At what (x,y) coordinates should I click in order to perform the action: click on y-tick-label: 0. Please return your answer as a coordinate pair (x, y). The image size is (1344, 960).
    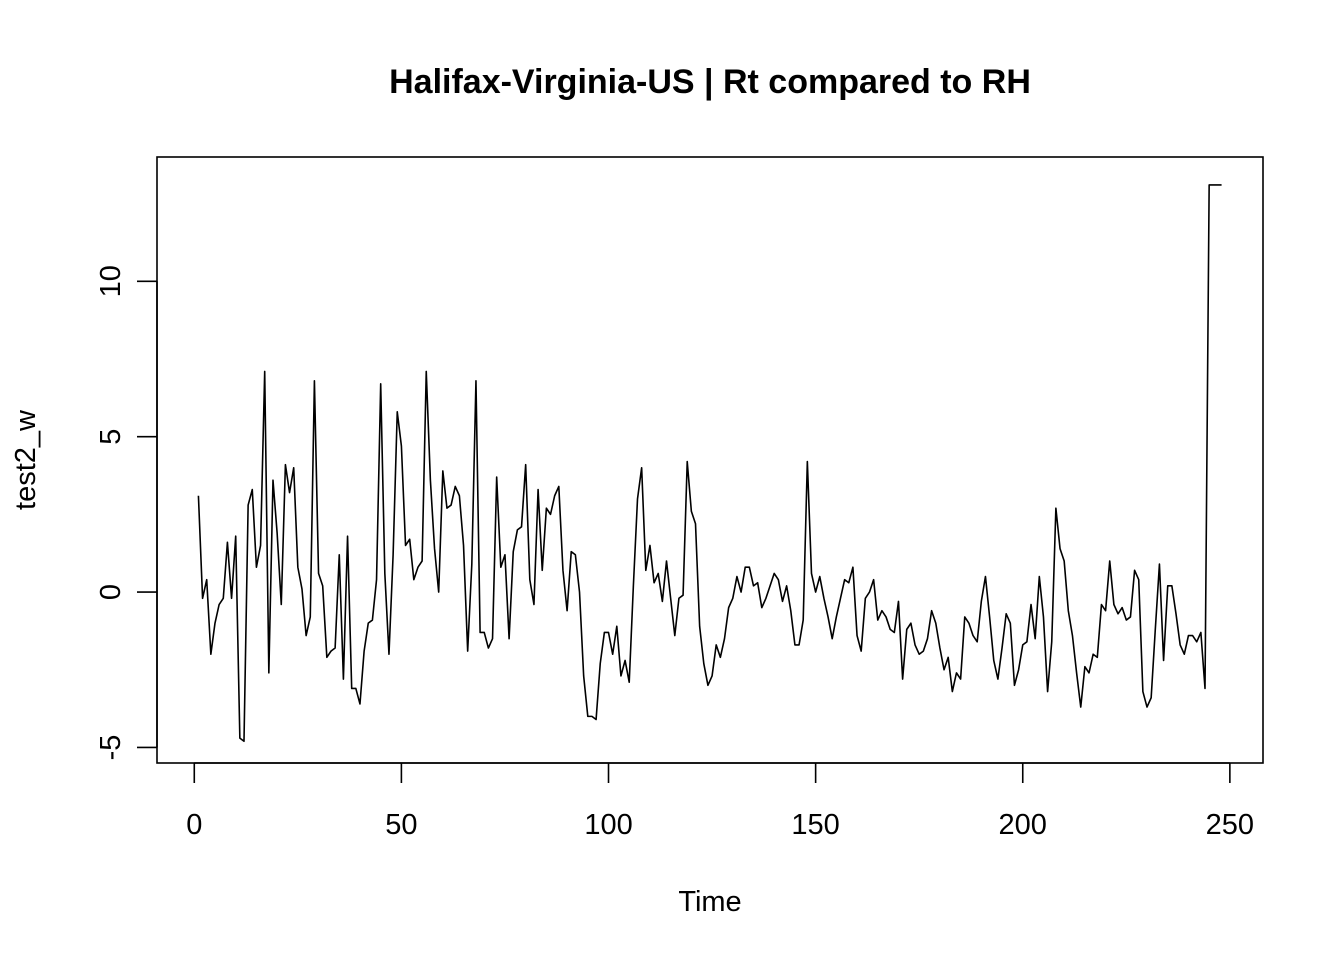
    Looking at the image, I should click on (111, 592).